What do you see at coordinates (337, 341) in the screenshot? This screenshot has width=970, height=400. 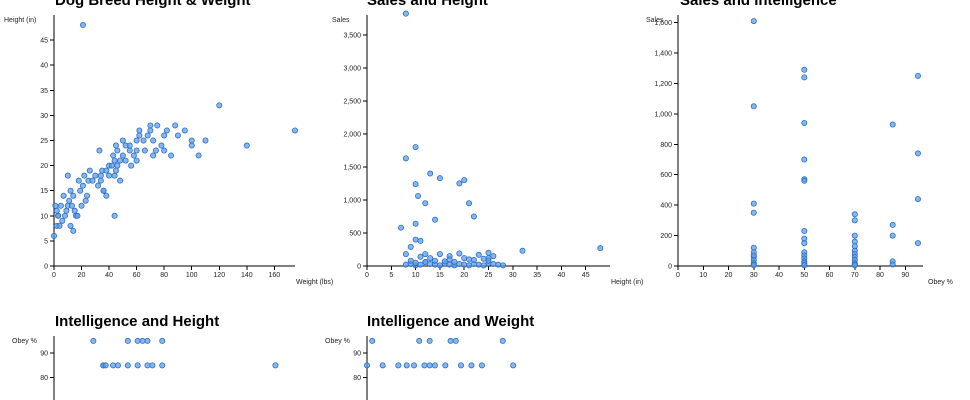 I see `ylabel-intelligence-weight: Obey %` at bounding box center [337, 341].